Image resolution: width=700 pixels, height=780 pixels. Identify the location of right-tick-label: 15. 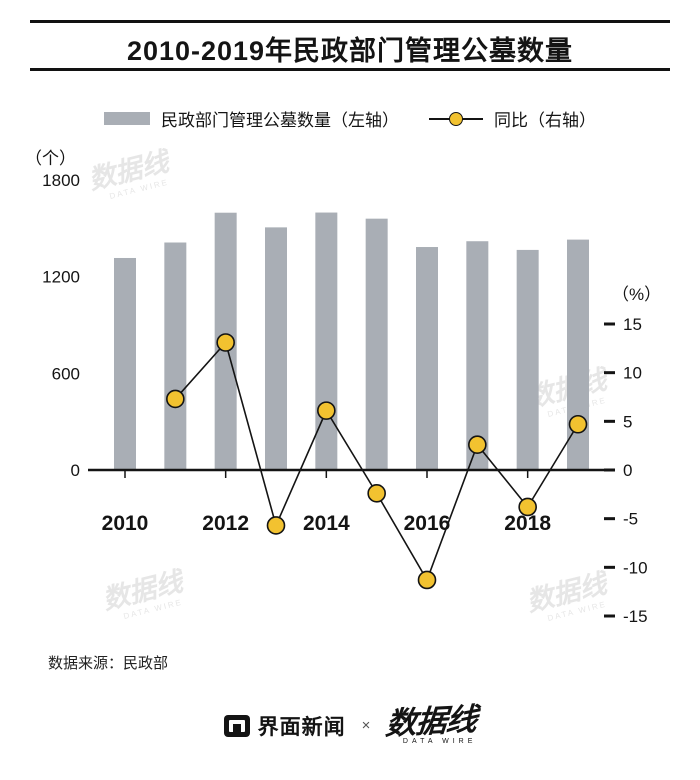
(632, 324).